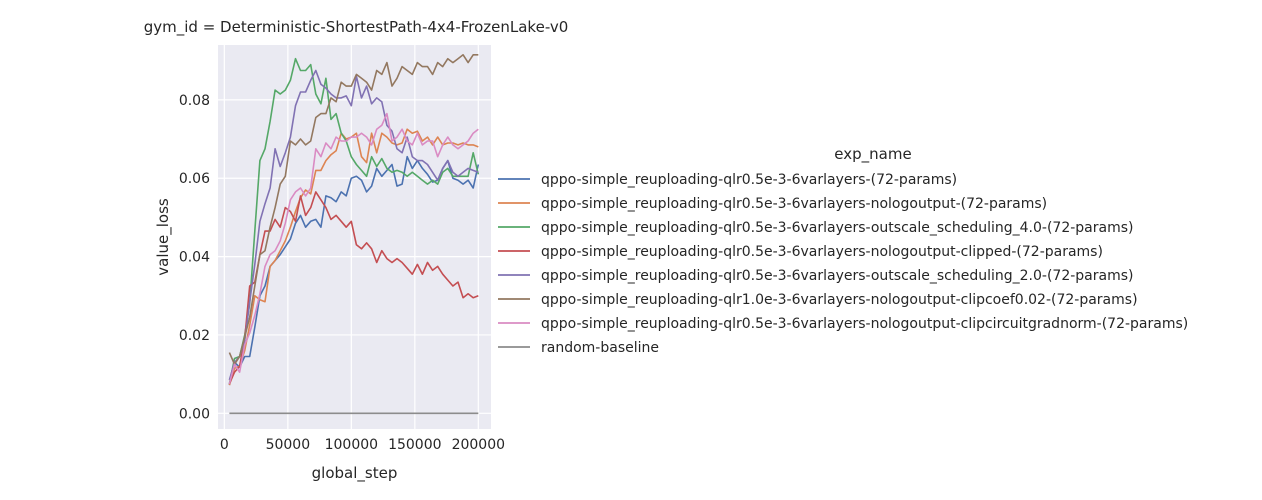 The width and height of the screenshot is (1262, 500). What do you see at coordinates (194, 101) in the screenshot?
I see `y-tick-label: 0.08` at bounding box center [194, 101].